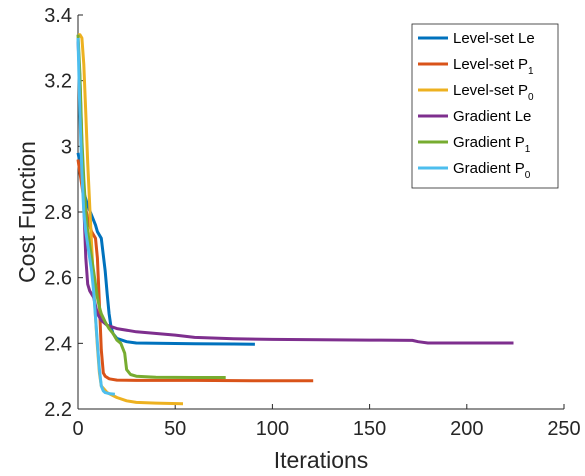 Image resolution: width=585 pixels, height=476 pixels. What do you see at coordinates (27, 212) in the screenshot?
I see `y-axis-label: Cost Function` at bounding box center [27, 212].